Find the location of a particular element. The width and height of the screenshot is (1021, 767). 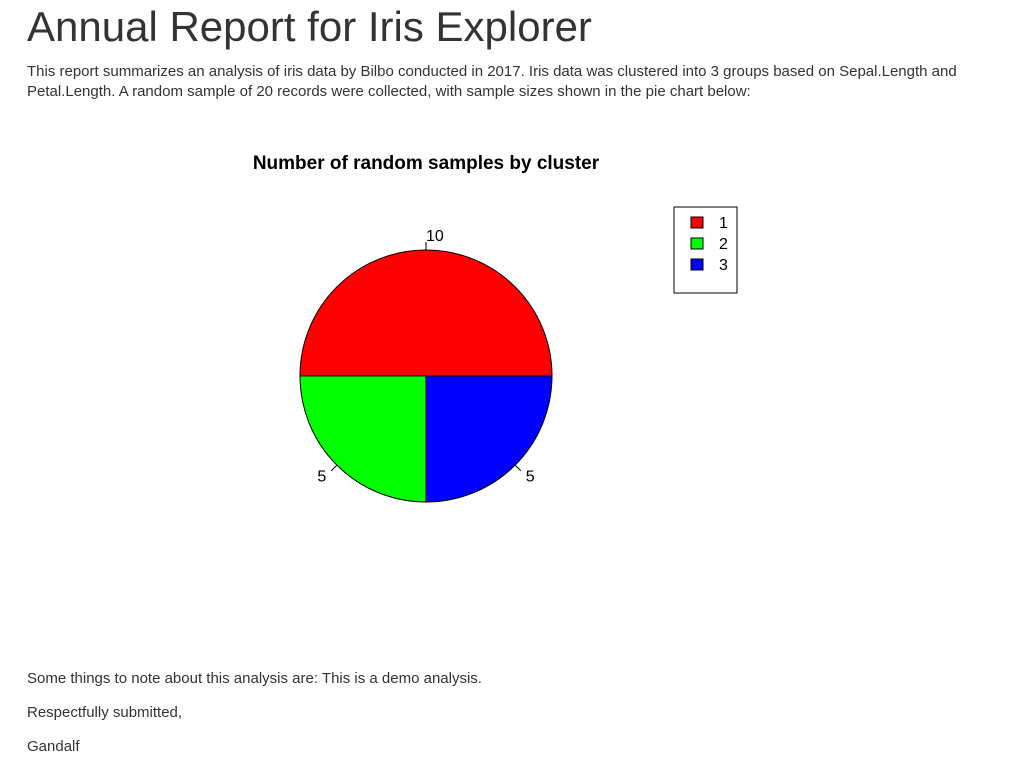

legend-label-1: 1 is located at coordinates (723, 223).